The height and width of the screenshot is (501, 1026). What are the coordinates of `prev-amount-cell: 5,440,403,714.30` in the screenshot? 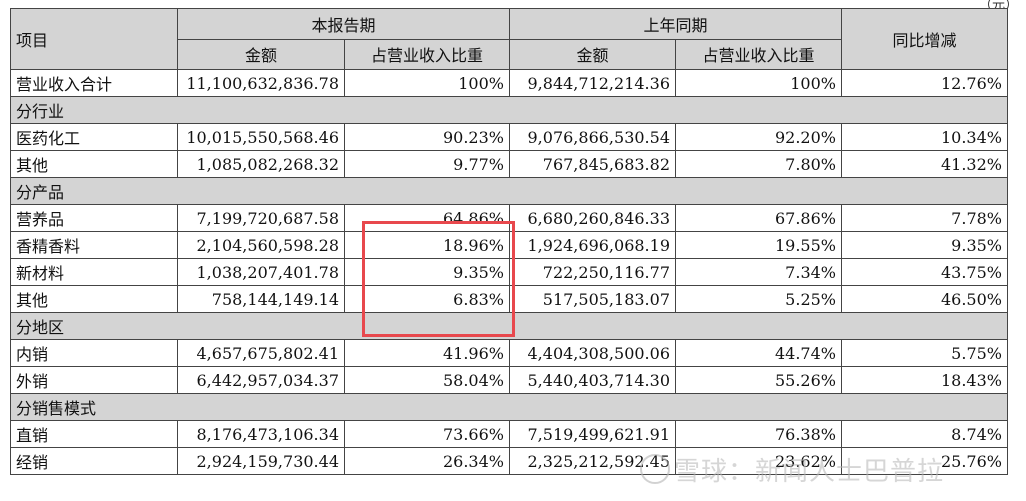 It's located at (592, 380).